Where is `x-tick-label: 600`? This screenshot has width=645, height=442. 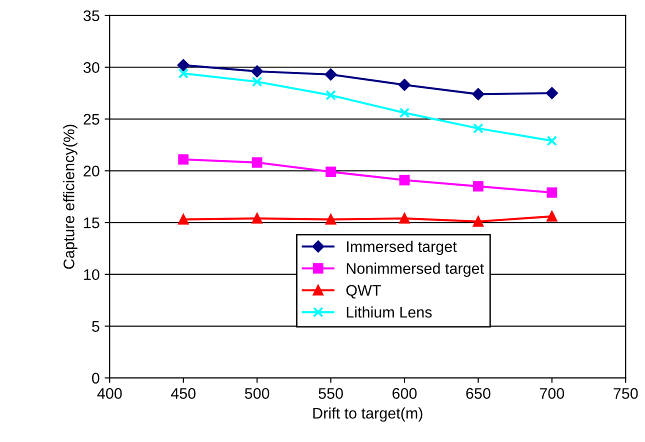 x-tick-label: 600 is located at coordinates (404, 393).